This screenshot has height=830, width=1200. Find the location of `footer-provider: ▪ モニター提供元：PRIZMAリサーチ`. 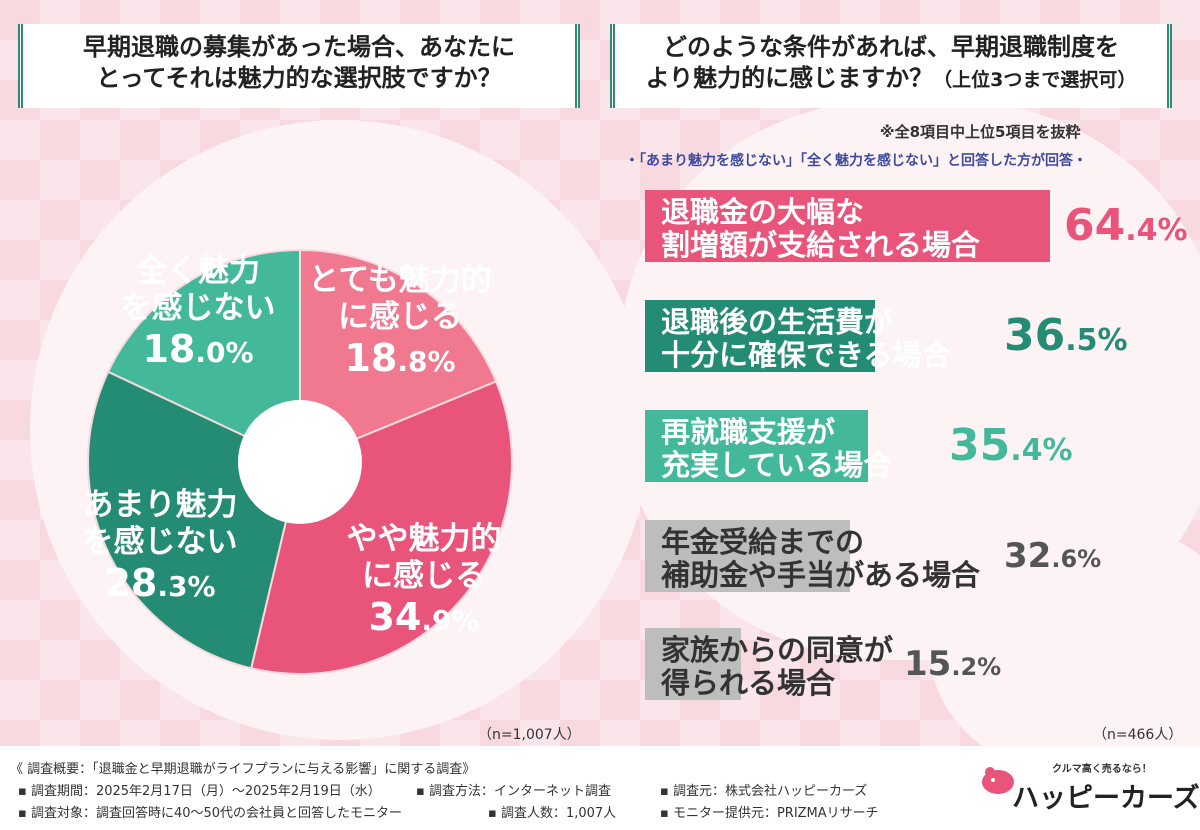

footer-provider: ▪ モニター提供元：PRIZMAリサーチ is located at coordinates (769, 813).